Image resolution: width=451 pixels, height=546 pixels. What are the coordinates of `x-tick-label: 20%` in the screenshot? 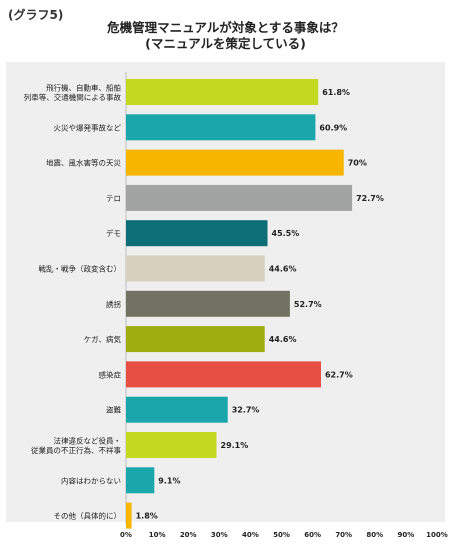 It's located at (188, 535).